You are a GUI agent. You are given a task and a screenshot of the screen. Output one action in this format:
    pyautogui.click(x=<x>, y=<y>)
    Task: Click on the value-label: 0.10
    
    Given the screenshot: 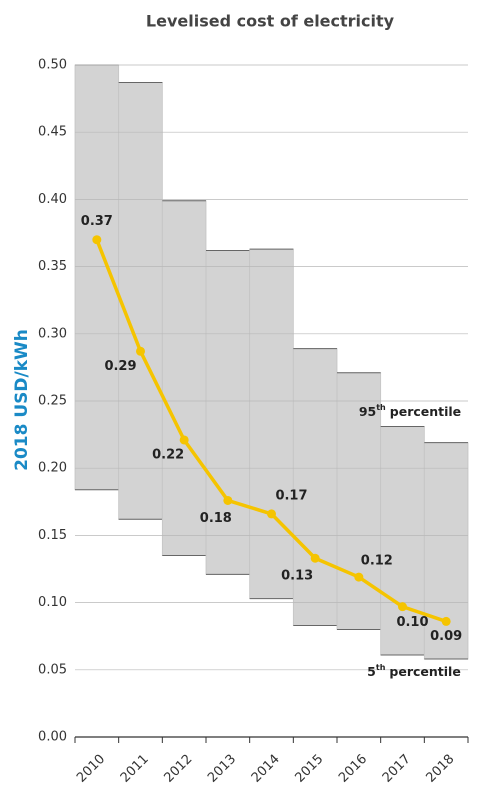 What is the action you would take?
    pyautogui.click(x=412, y=622)
    